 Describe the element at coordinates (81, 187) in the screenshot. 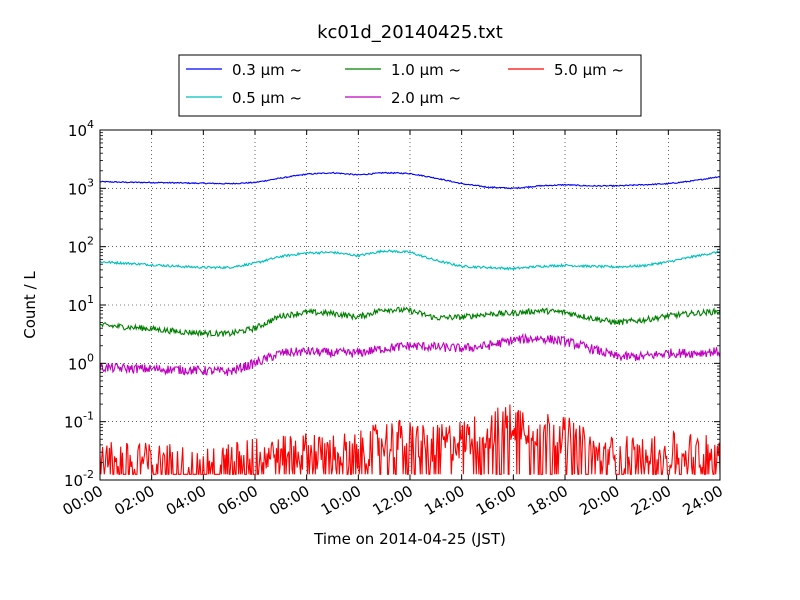

I see `y-tick-label: 10³` at that location.